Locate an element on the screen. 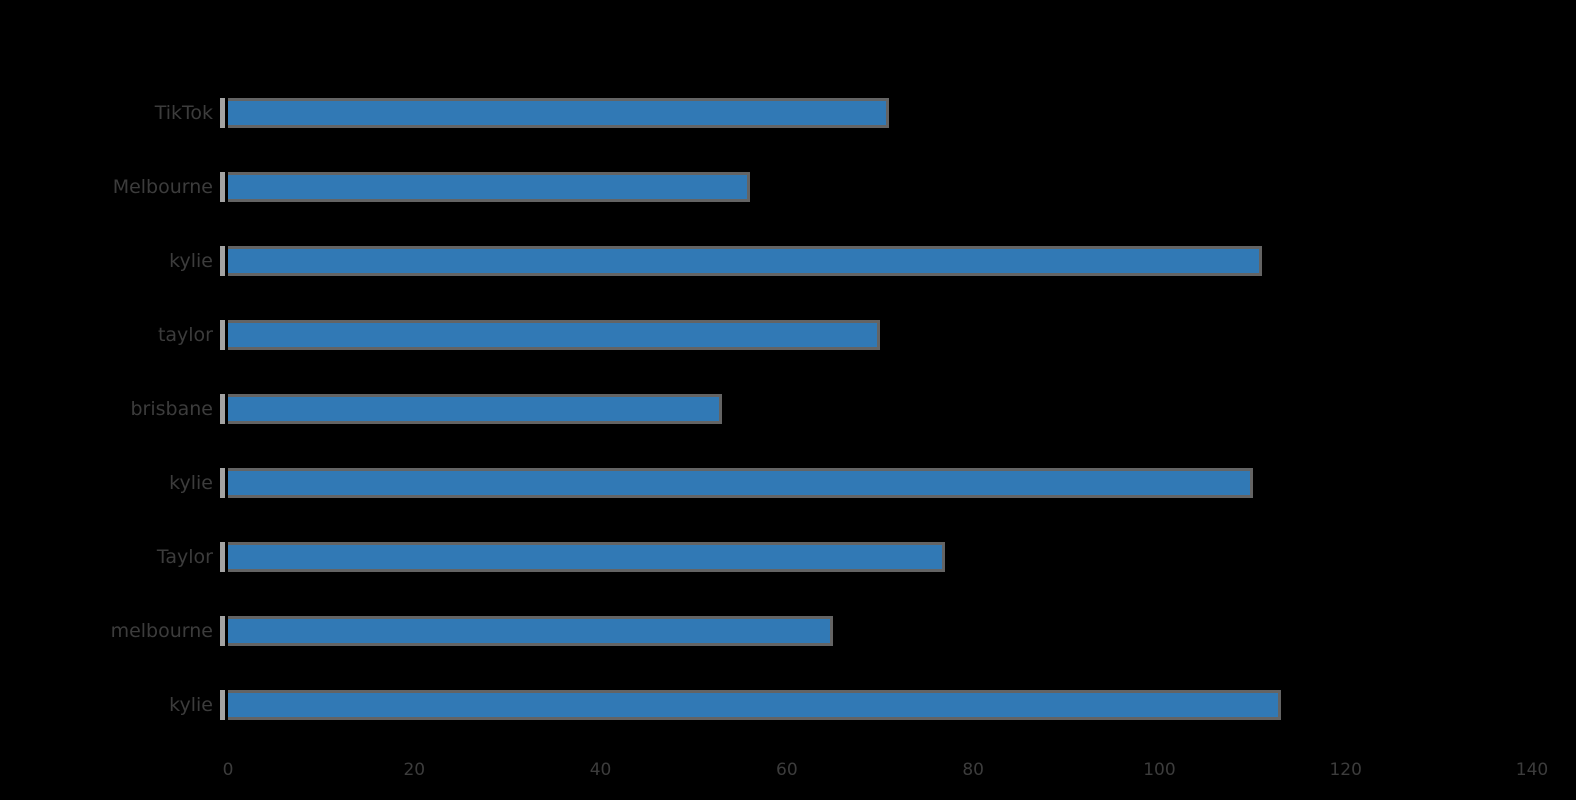 The image size is (1576, 800). bar-row: brisbane is located at coordinates (788, 409).